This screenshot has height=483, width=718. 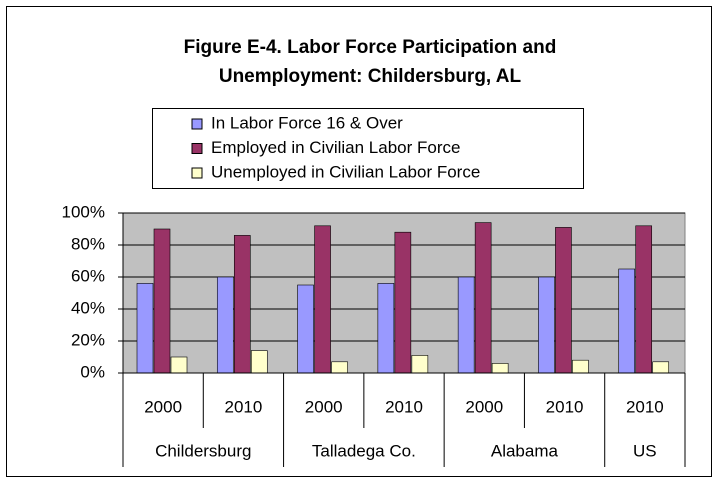 I want to click on y-tick-label: 100%, so click(x=83, y=211).